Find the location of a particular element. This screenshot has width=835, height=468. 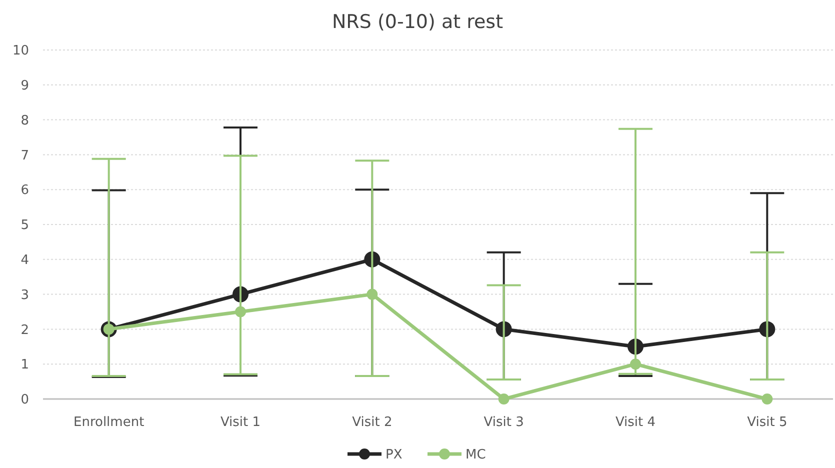

x-tick-label: Visit 1 is located at coordinates (240, 422).